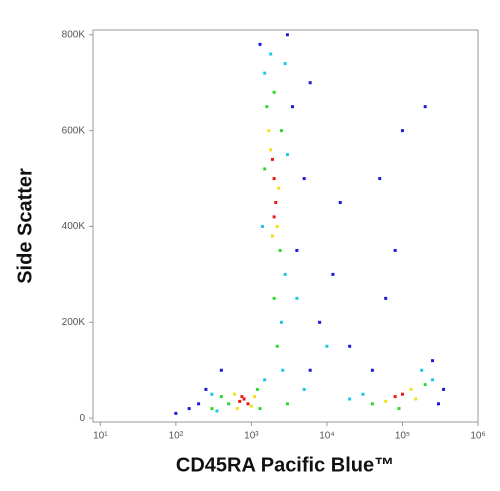  Describe the element at coordinates (251, 436) in the screenshot. I see `x-tick-label: 10³` at that location.